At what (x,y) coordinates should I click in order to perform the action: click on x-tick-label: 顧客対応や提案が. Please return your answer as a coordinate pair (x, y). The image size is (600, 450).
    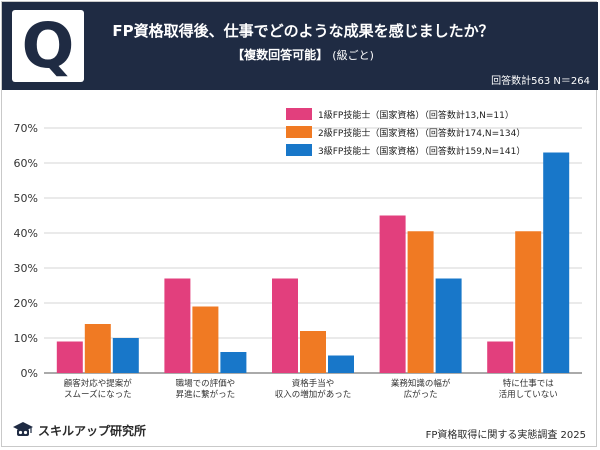
    Looking at the image, I should click on (98, 383).